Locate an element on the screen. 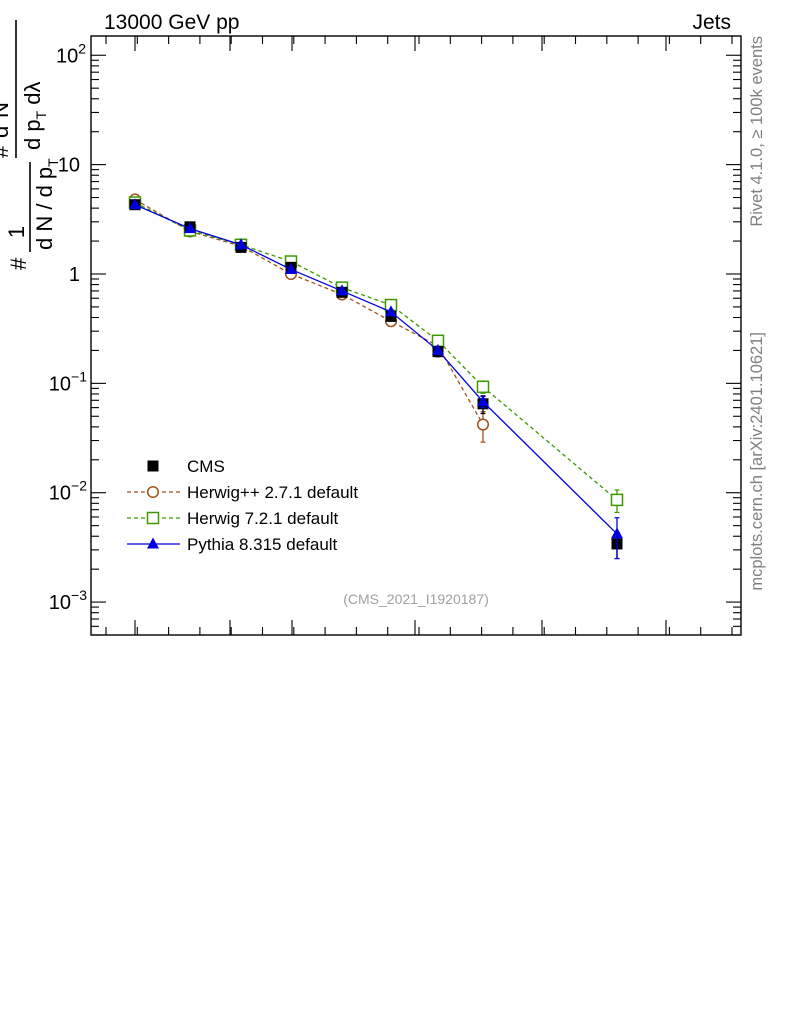 The width and height of the screenshot is (786, 1024). y-axis-label: # 1 d N / d pT # d2N d pT dλ is located at coordinates (30, 145).